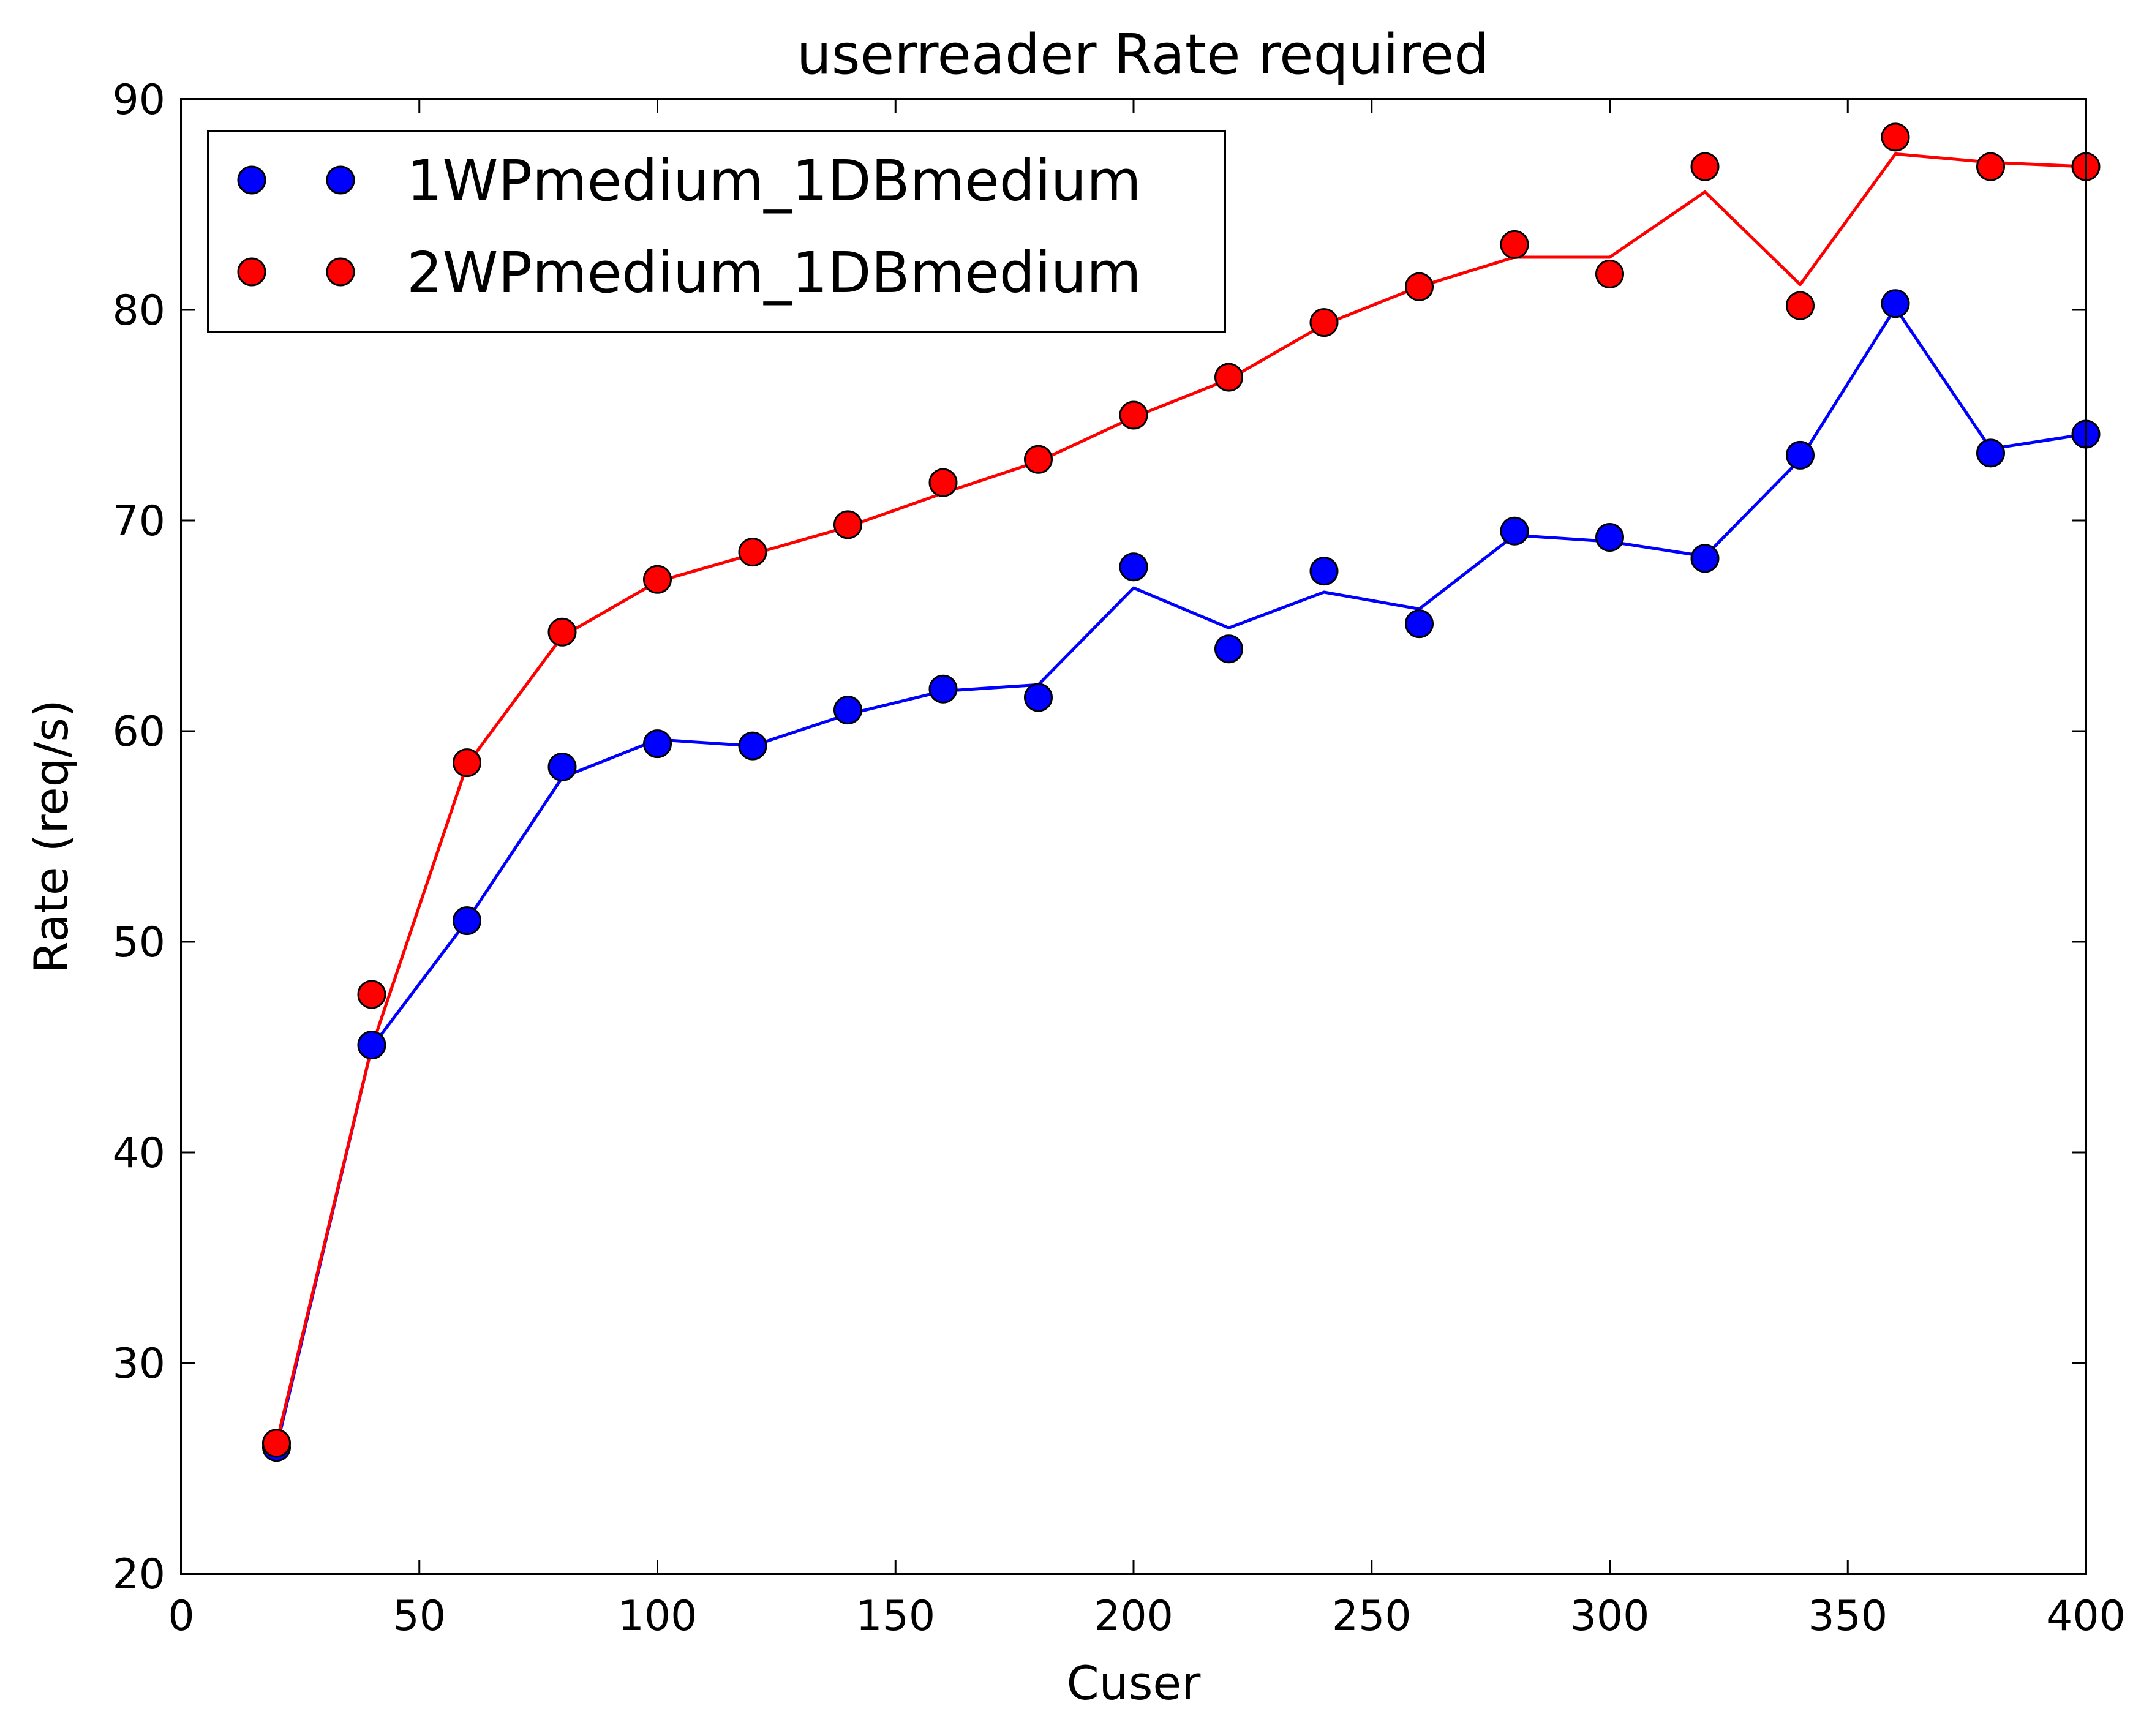 The width and height of the screenshot is (2152, 1736). I want to click on x-tick-label-150: 150, so click(895, 1616).